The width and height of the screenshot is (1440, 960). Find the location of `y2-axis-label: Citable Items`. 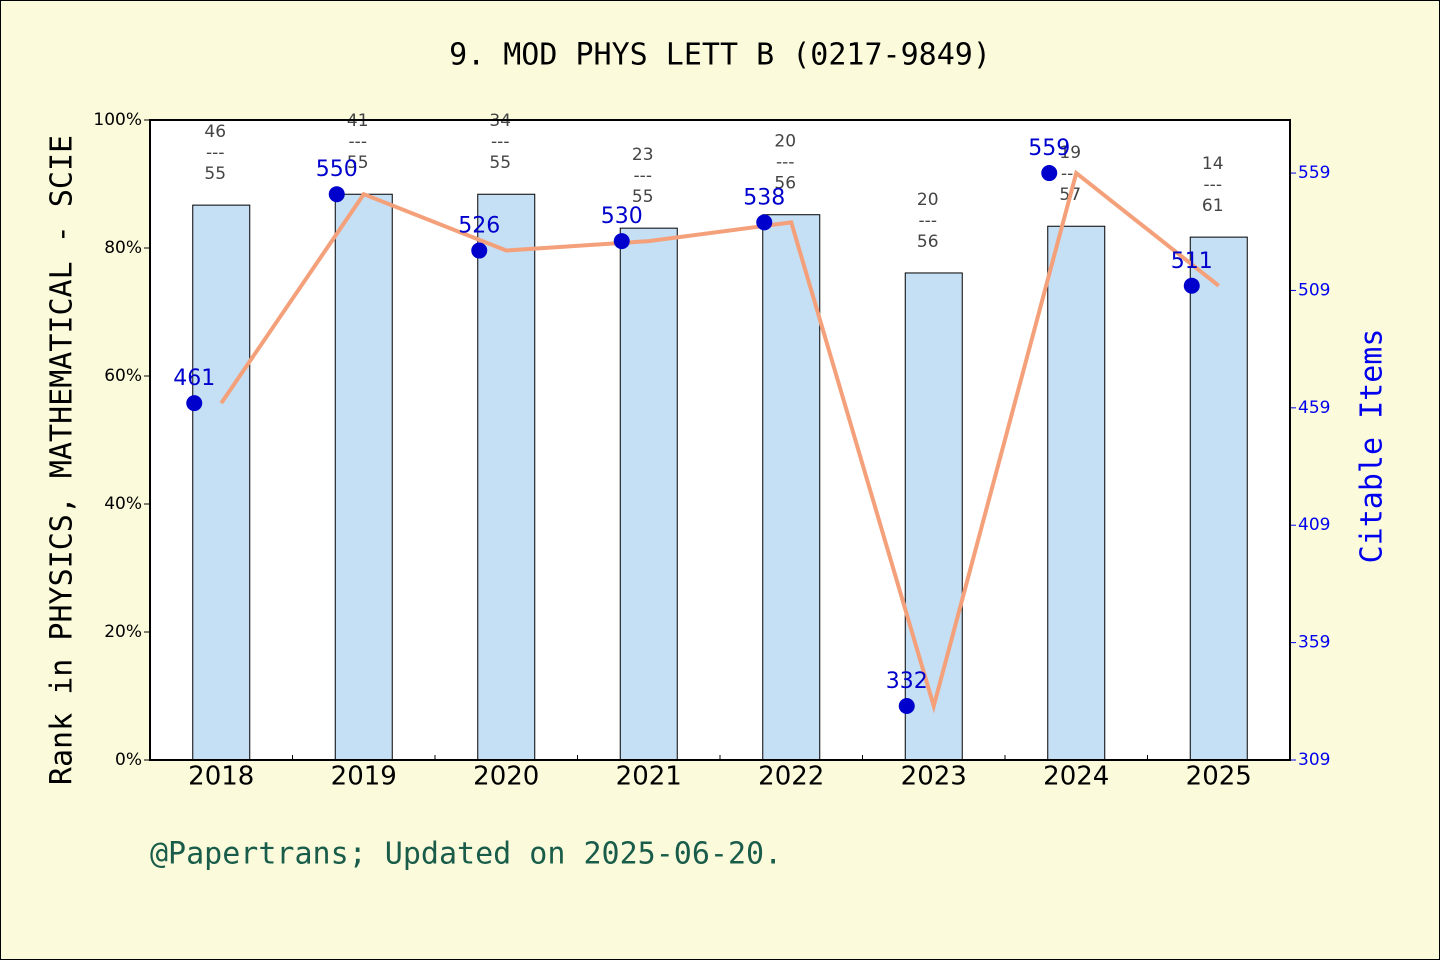

y2-axis-label: Citable Items is located at coordinates (1372, 446).